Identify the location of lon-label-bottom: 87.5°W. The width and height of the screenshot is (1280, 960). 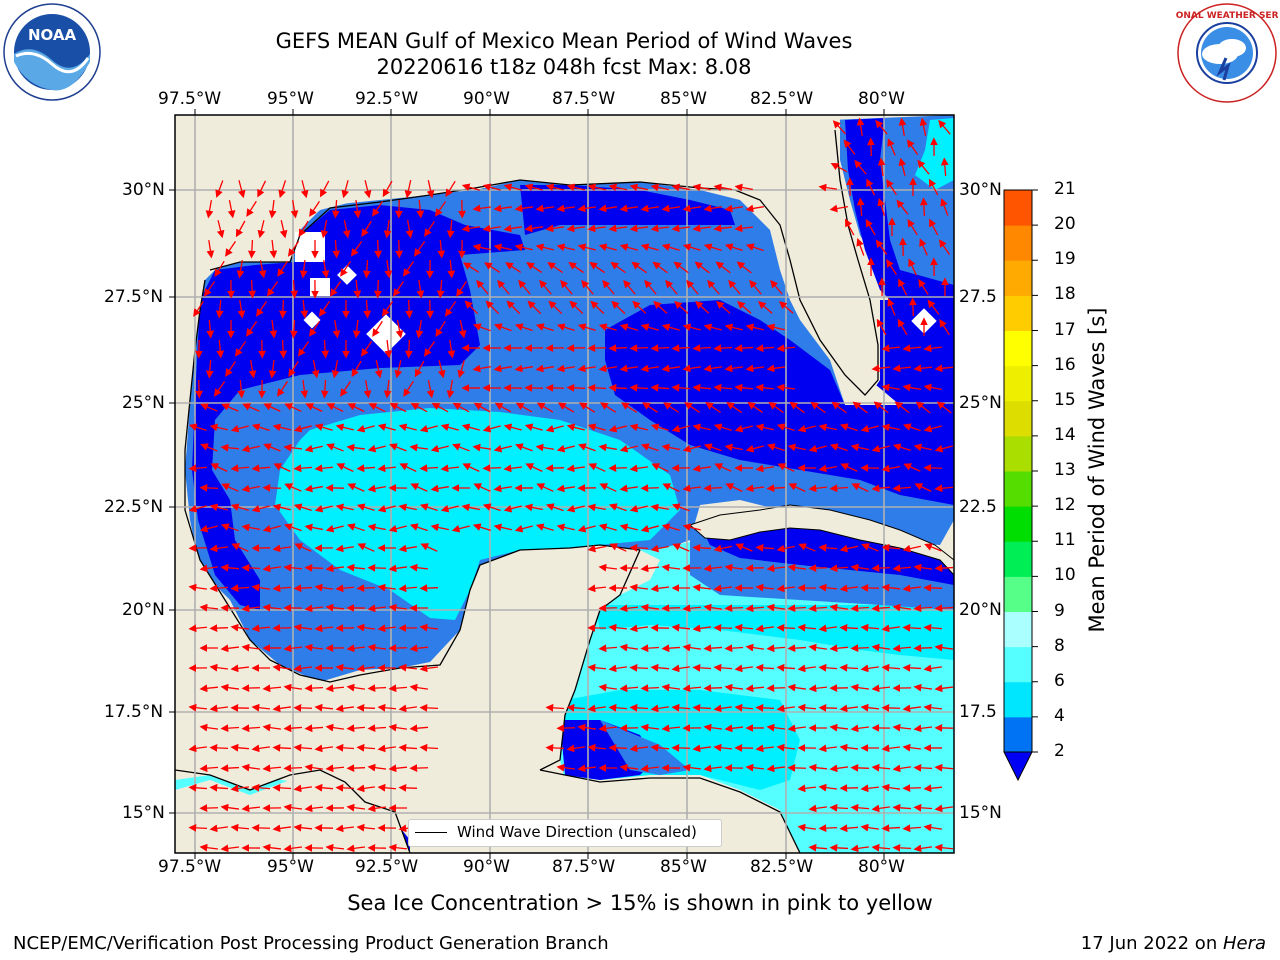
(584, 867).